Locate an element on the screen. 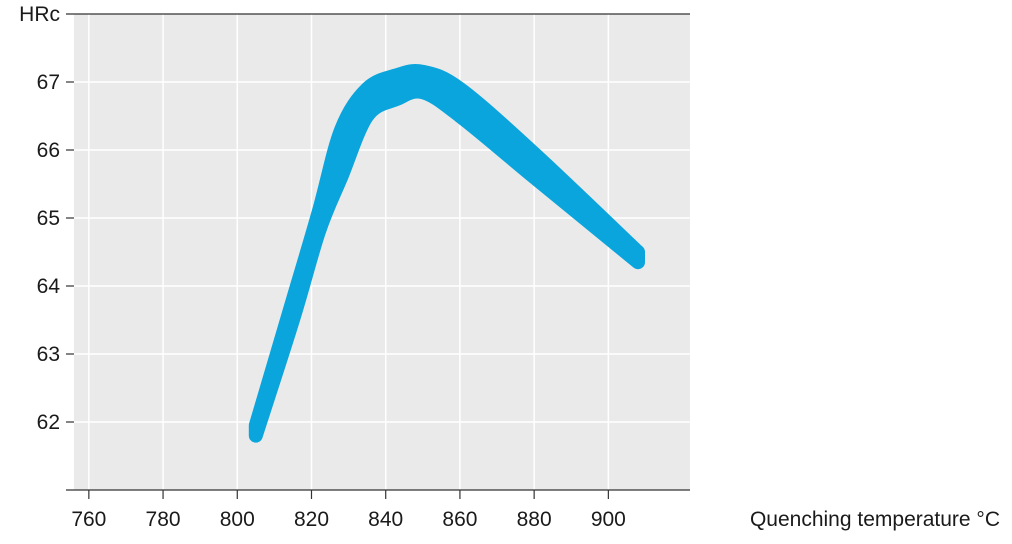  y-axis-title: HRc is located at coordinates (39, 14).